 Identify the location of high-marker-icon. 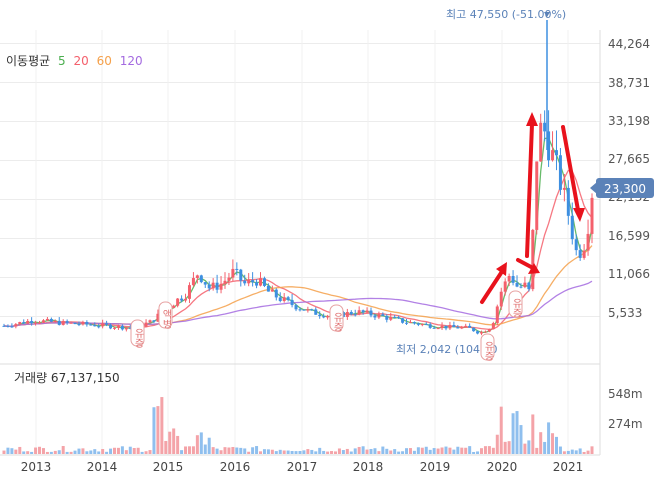
(547, 14).